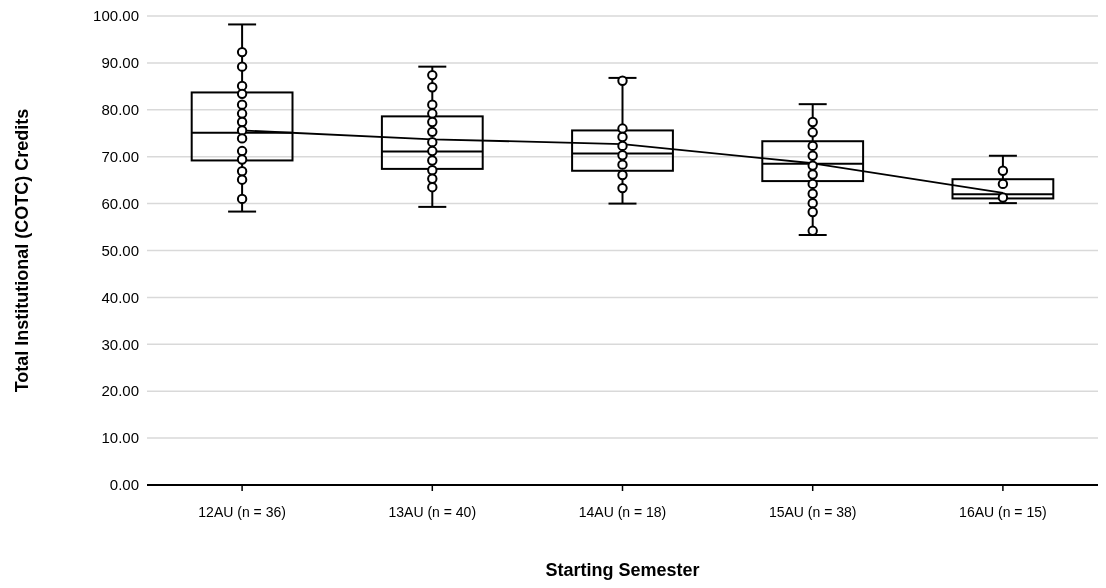  What do you see at coordinates (22, 250) in the screenshot?
I see `y-axis-title: Total Institutional (COTC) Credits` at bounding box center [22, 250].